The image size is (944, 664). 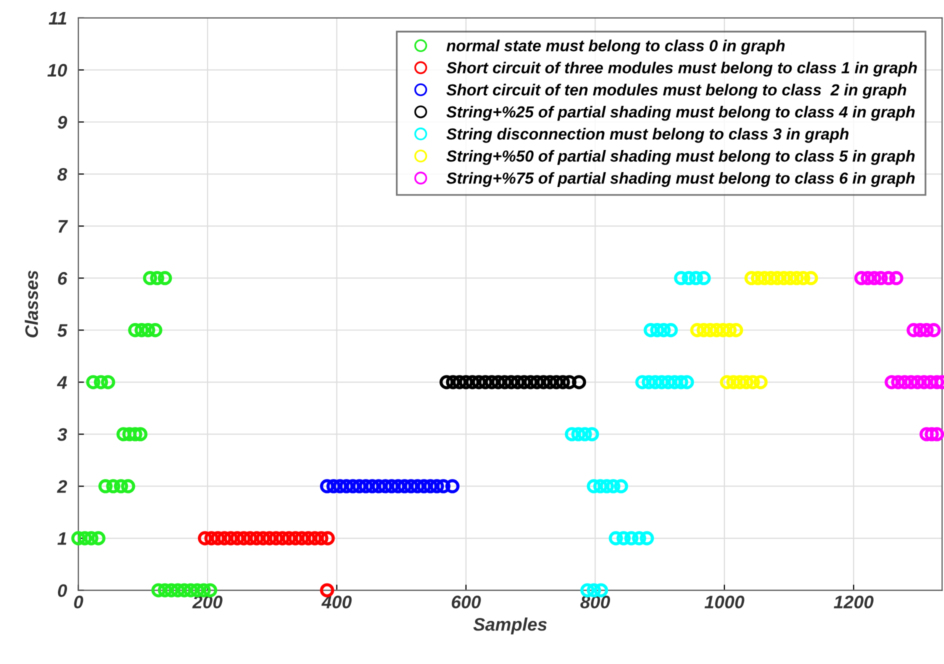 I want to click on y-axis-title: Classes, so click(x=31, y=304).